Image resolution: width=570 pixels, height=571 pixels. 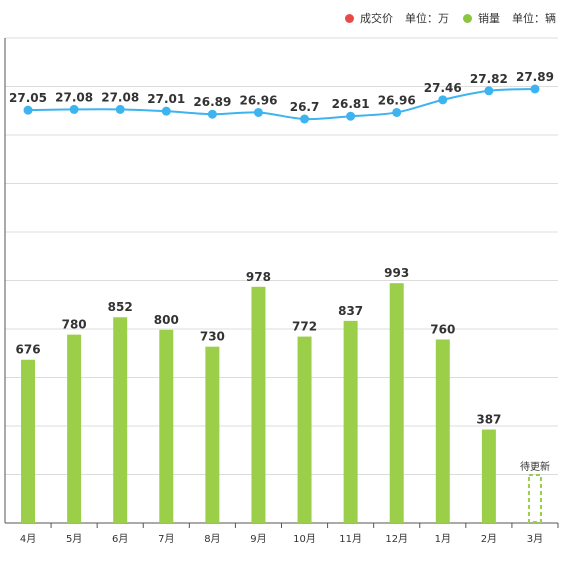 What do you see at coordinates (166, 539) in the screenshot?
I see `x-tick-label: 7月` at bounding box center [166, 539].